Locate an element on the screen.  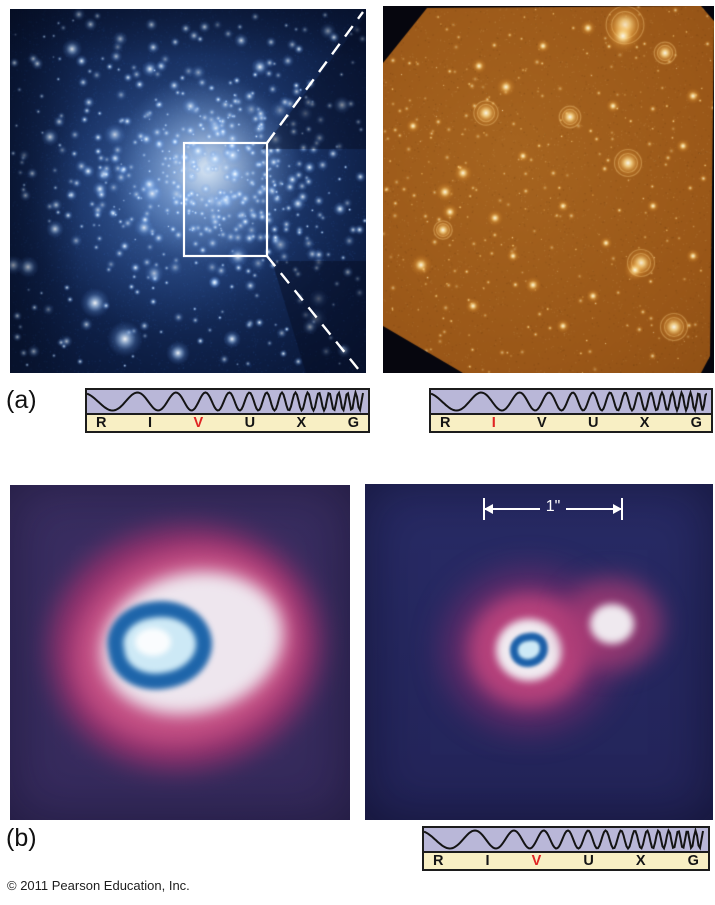
zoom-annotation-overlay is located at coordinates (273, 191).